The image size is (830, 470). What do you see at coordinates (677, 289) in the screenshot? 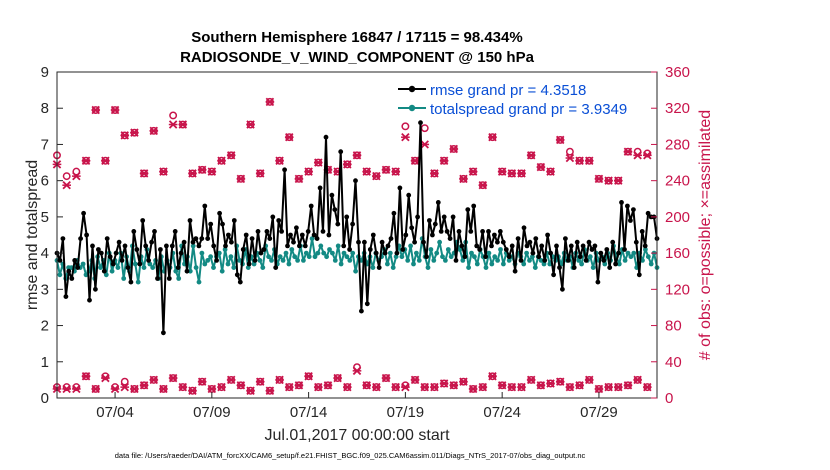
I see `y-tick-label-right: 120` at bounding box center [677, 289].